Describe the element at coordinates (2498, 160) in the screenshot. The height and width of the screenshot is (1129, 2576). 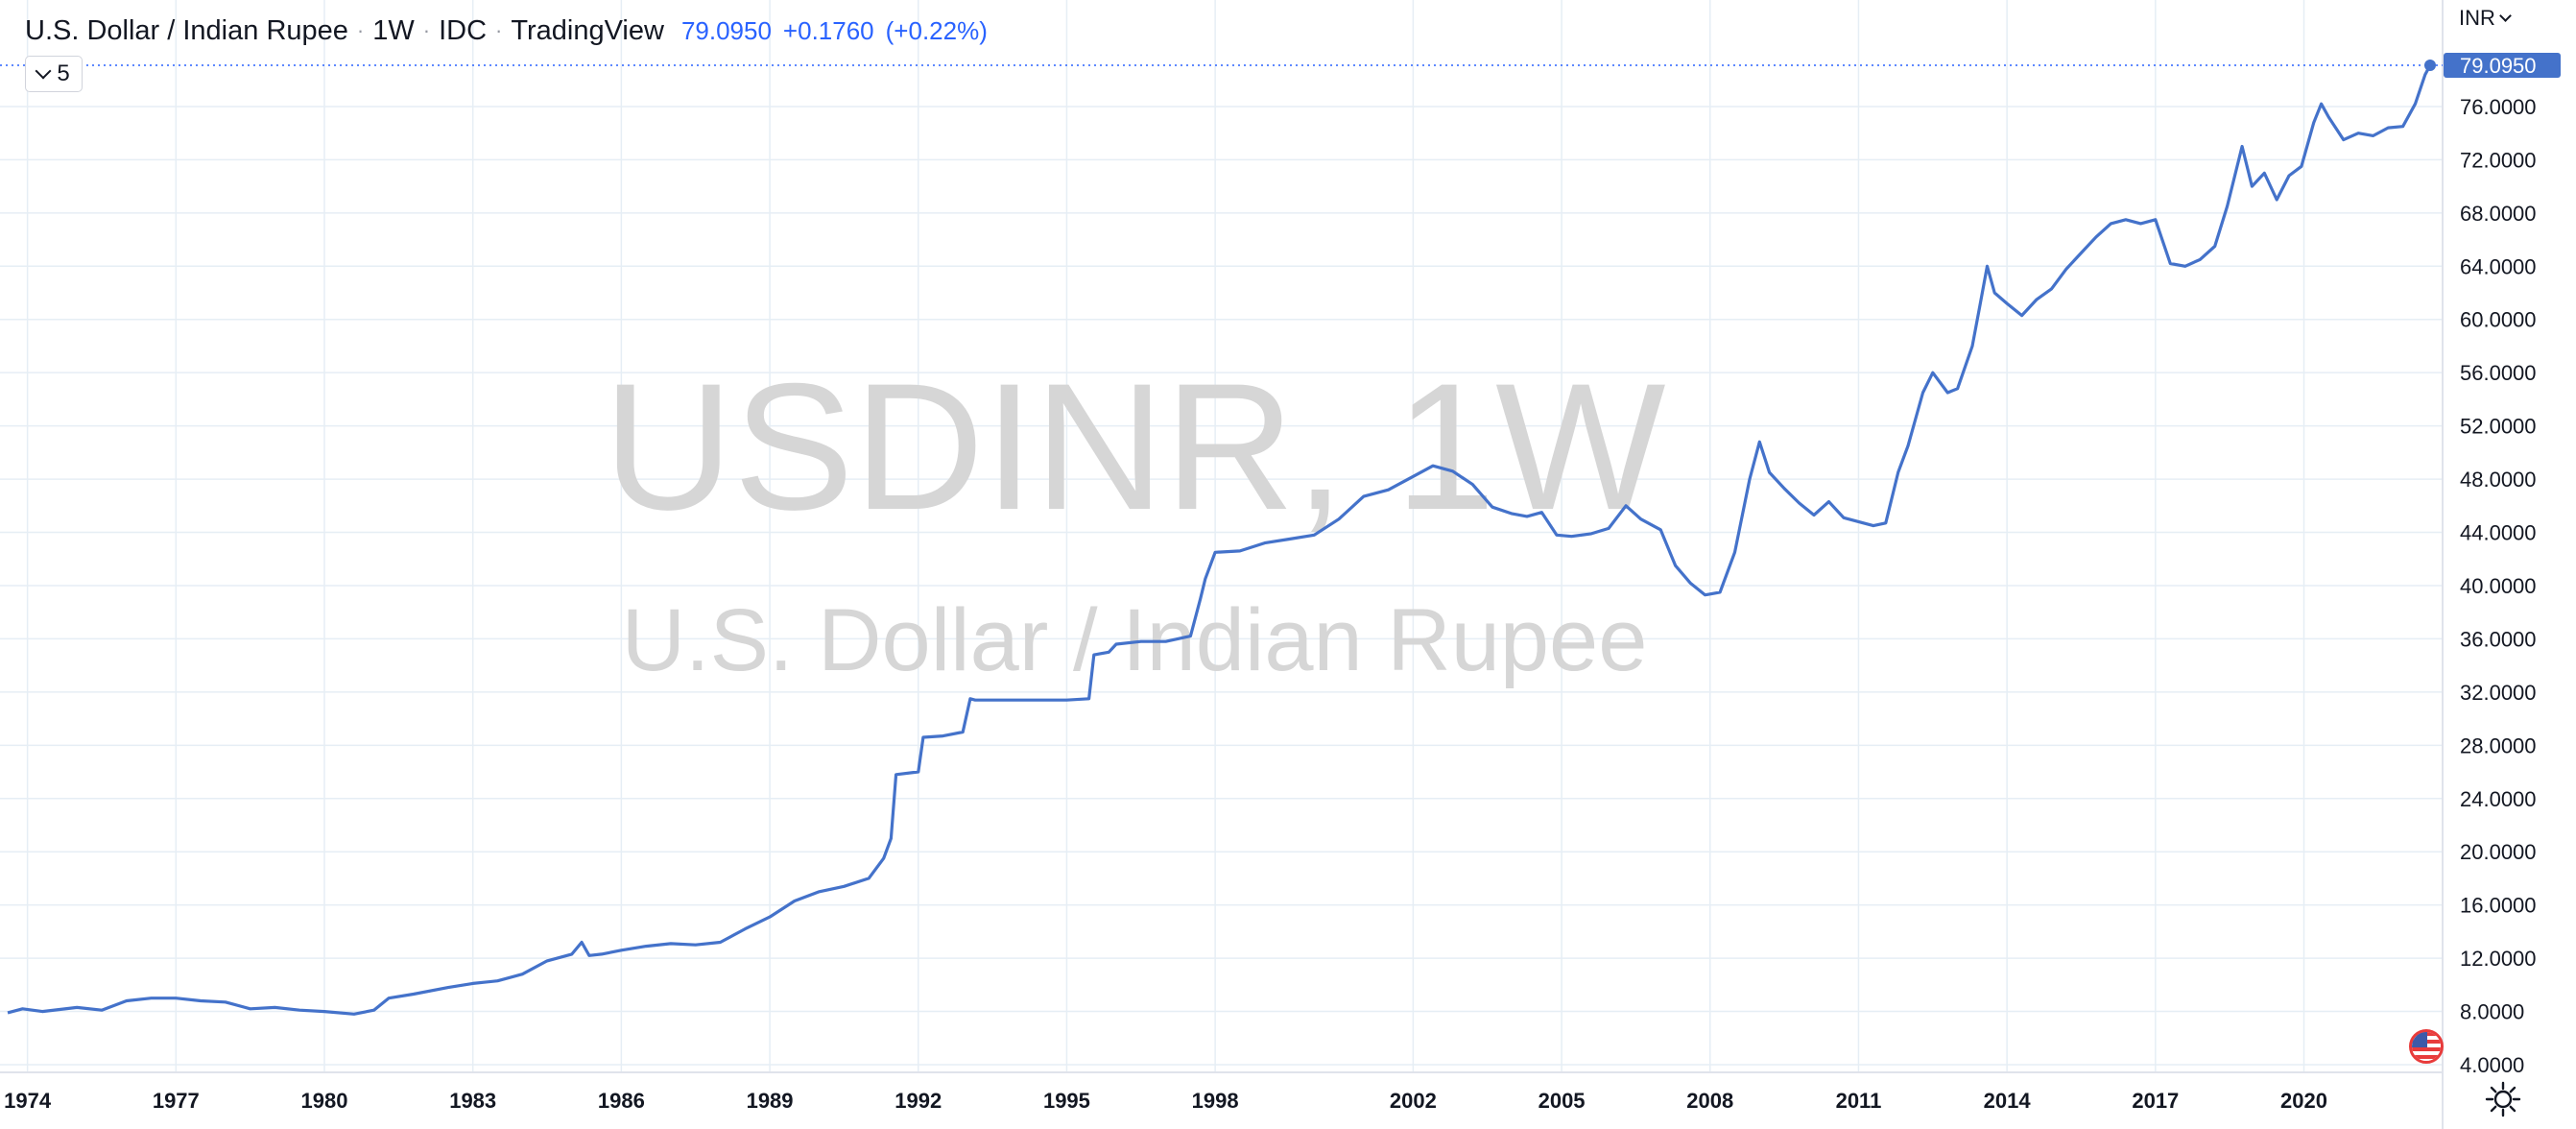
I see `price-tick-label: 72.0000` at that location.